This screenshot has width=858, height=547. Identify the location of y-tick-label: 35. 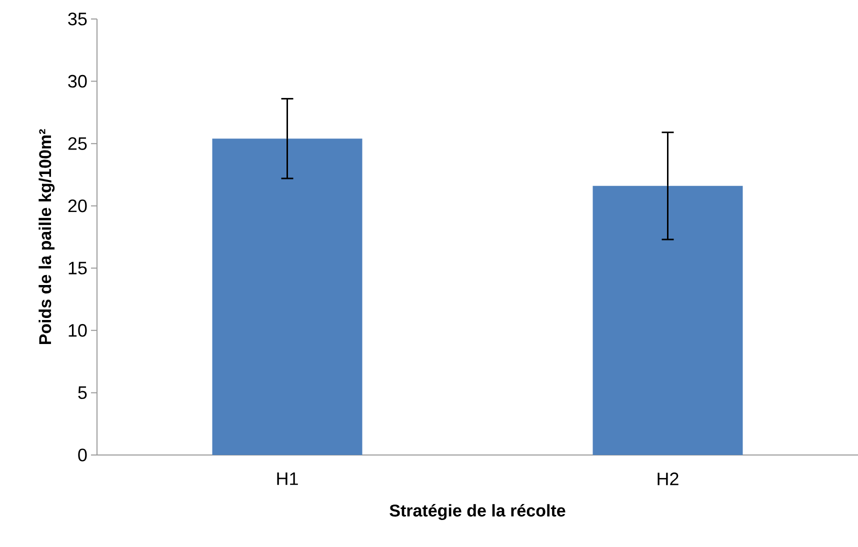
(77, 19).